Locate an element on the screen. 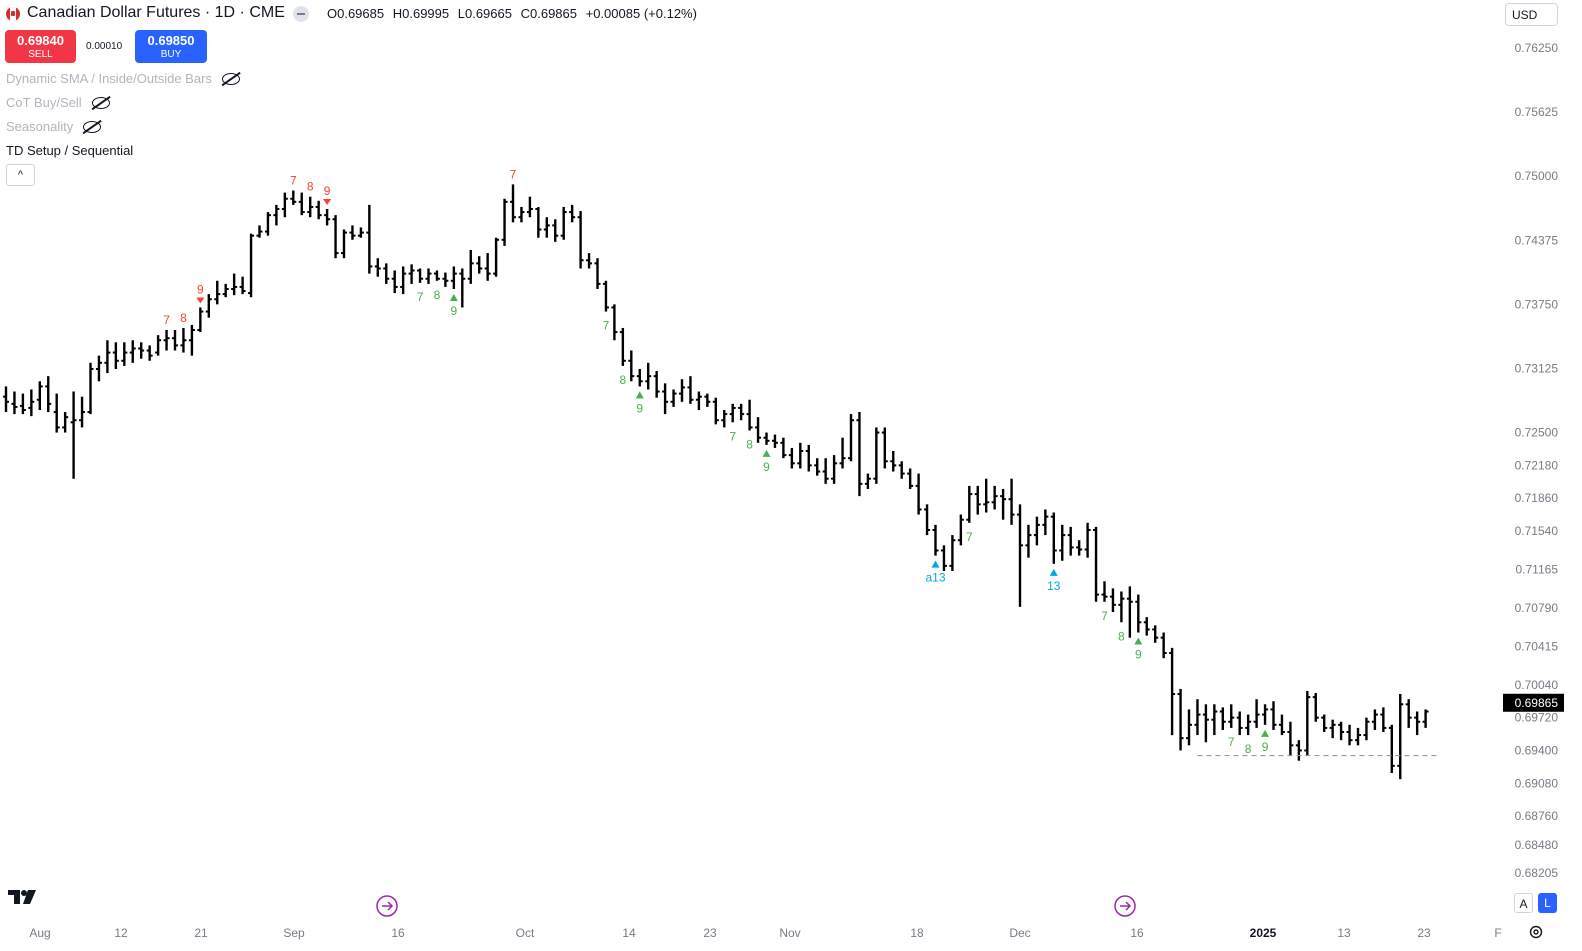  auto-scale-button: A is located at coordinates (1523, 903).